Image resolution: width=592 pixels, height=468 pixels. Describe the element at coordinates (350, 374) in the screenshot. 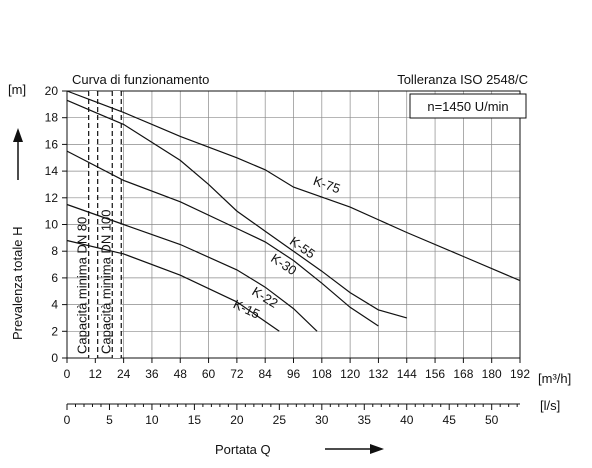

I see `x-tick-label: 120` at that location.